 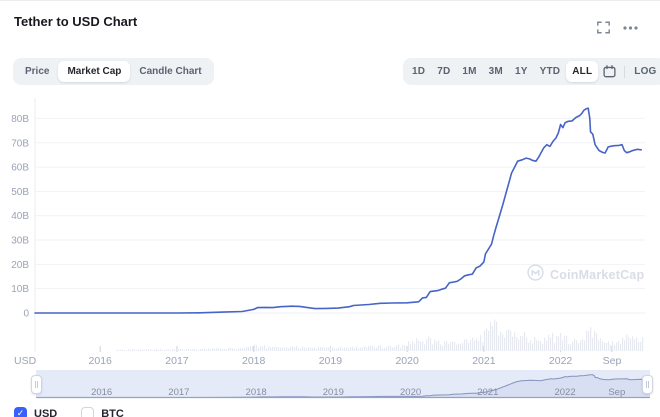 I want to click on y-axis-label: 60B, so click(x=20, y=168).